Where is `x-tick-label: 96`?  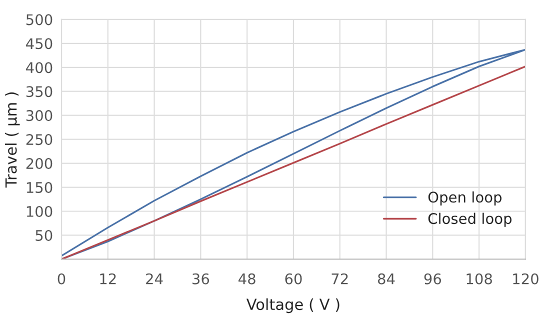
x-tick-label: 96 is located at coordinates (433, 278).